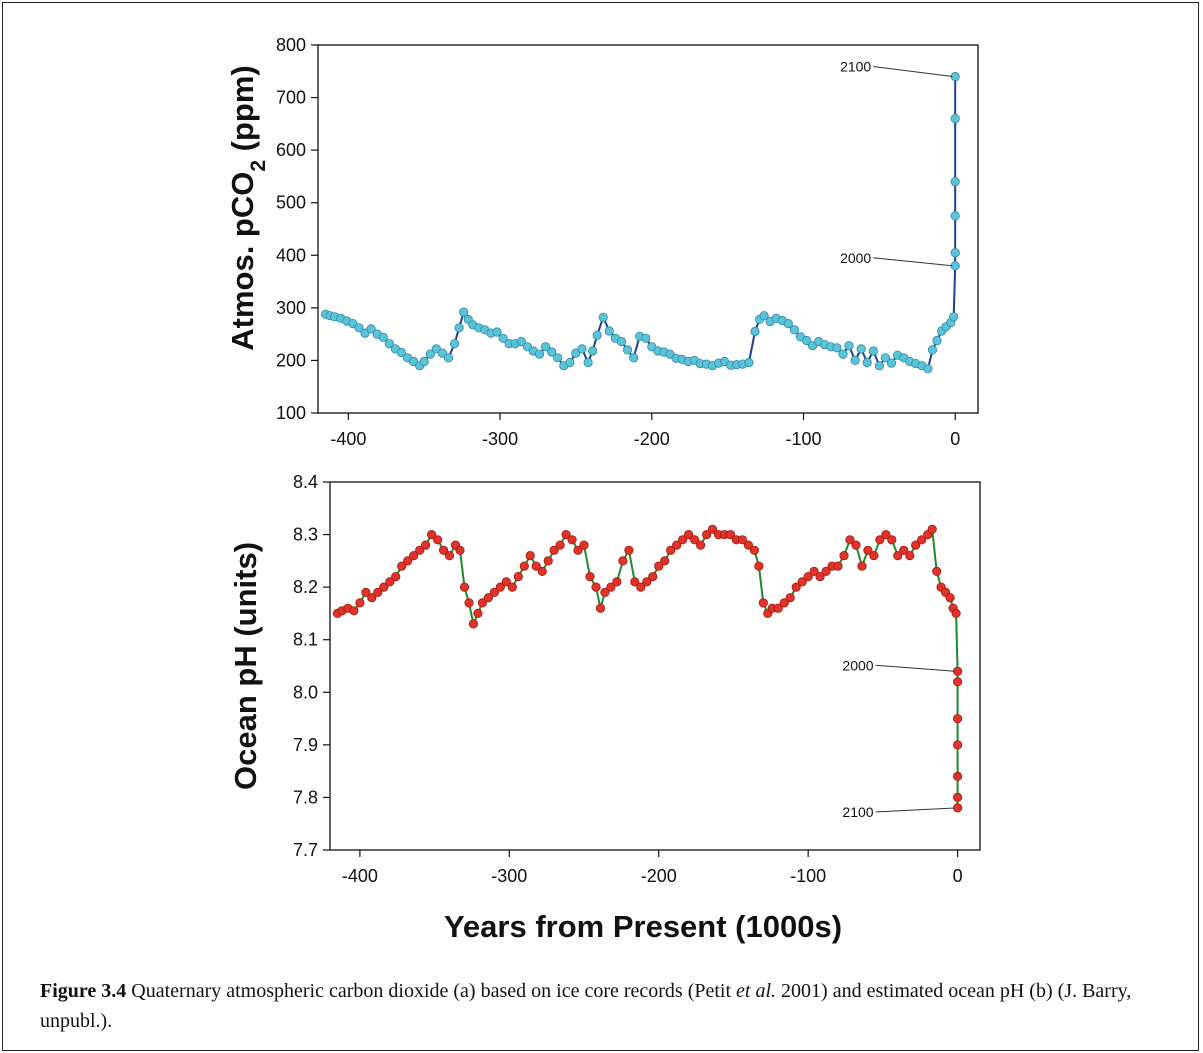  I want to click on co2-annotation-label: 2000, so click(855, 258).